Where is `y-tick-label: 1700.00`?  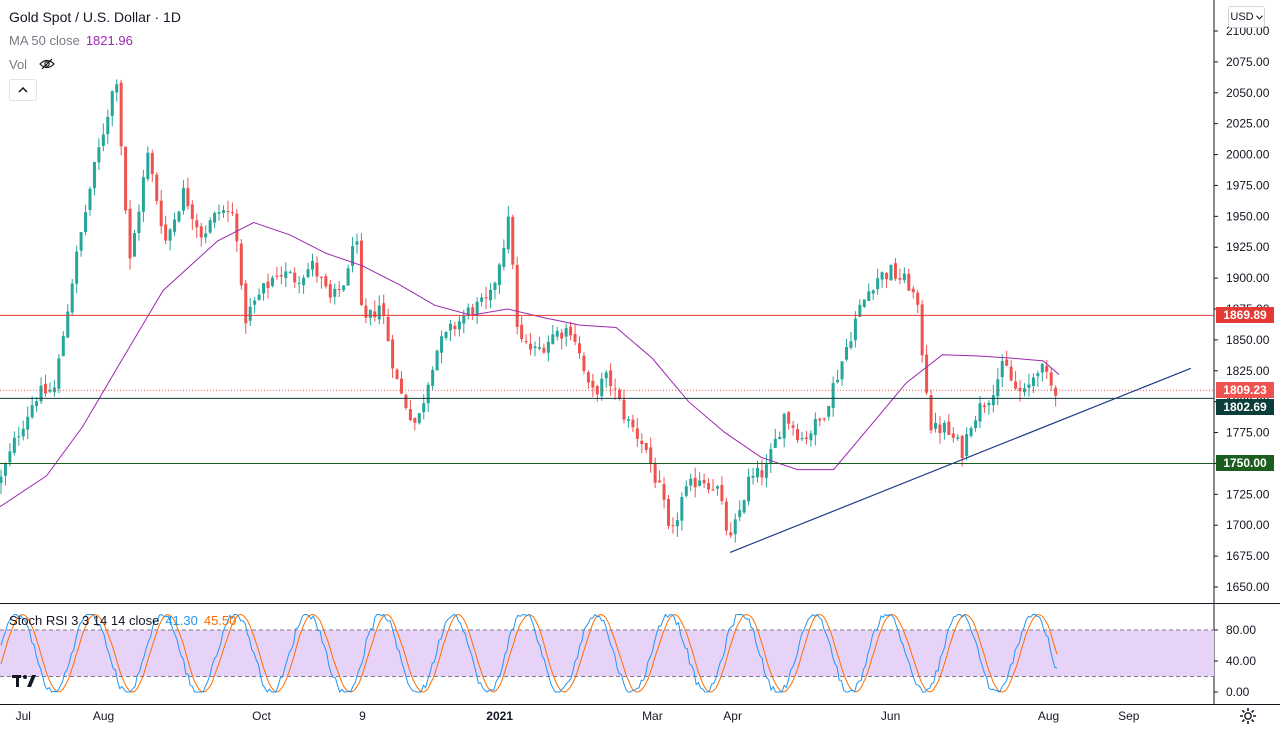 y-tick-label: 1700.00 is located at coordinates (1248, 525).